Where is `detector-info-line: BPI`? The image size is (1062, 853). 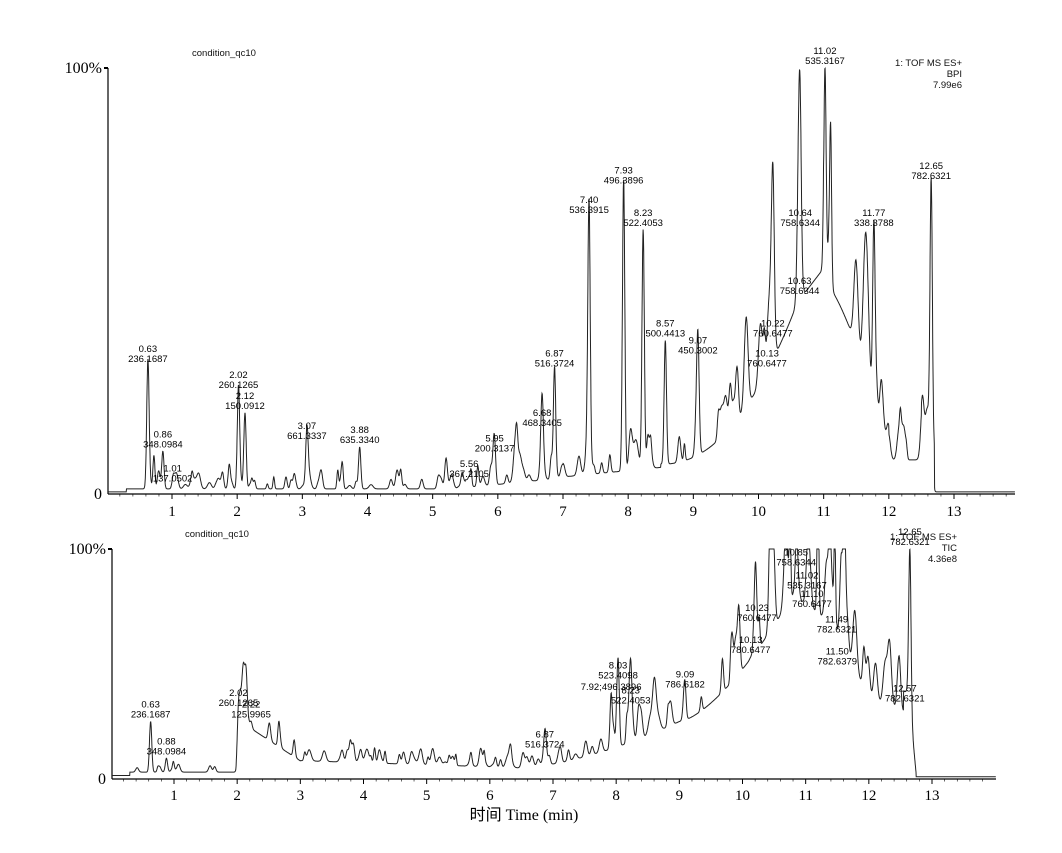
detector-info-line: BPI is located at coordinates (954, 74).